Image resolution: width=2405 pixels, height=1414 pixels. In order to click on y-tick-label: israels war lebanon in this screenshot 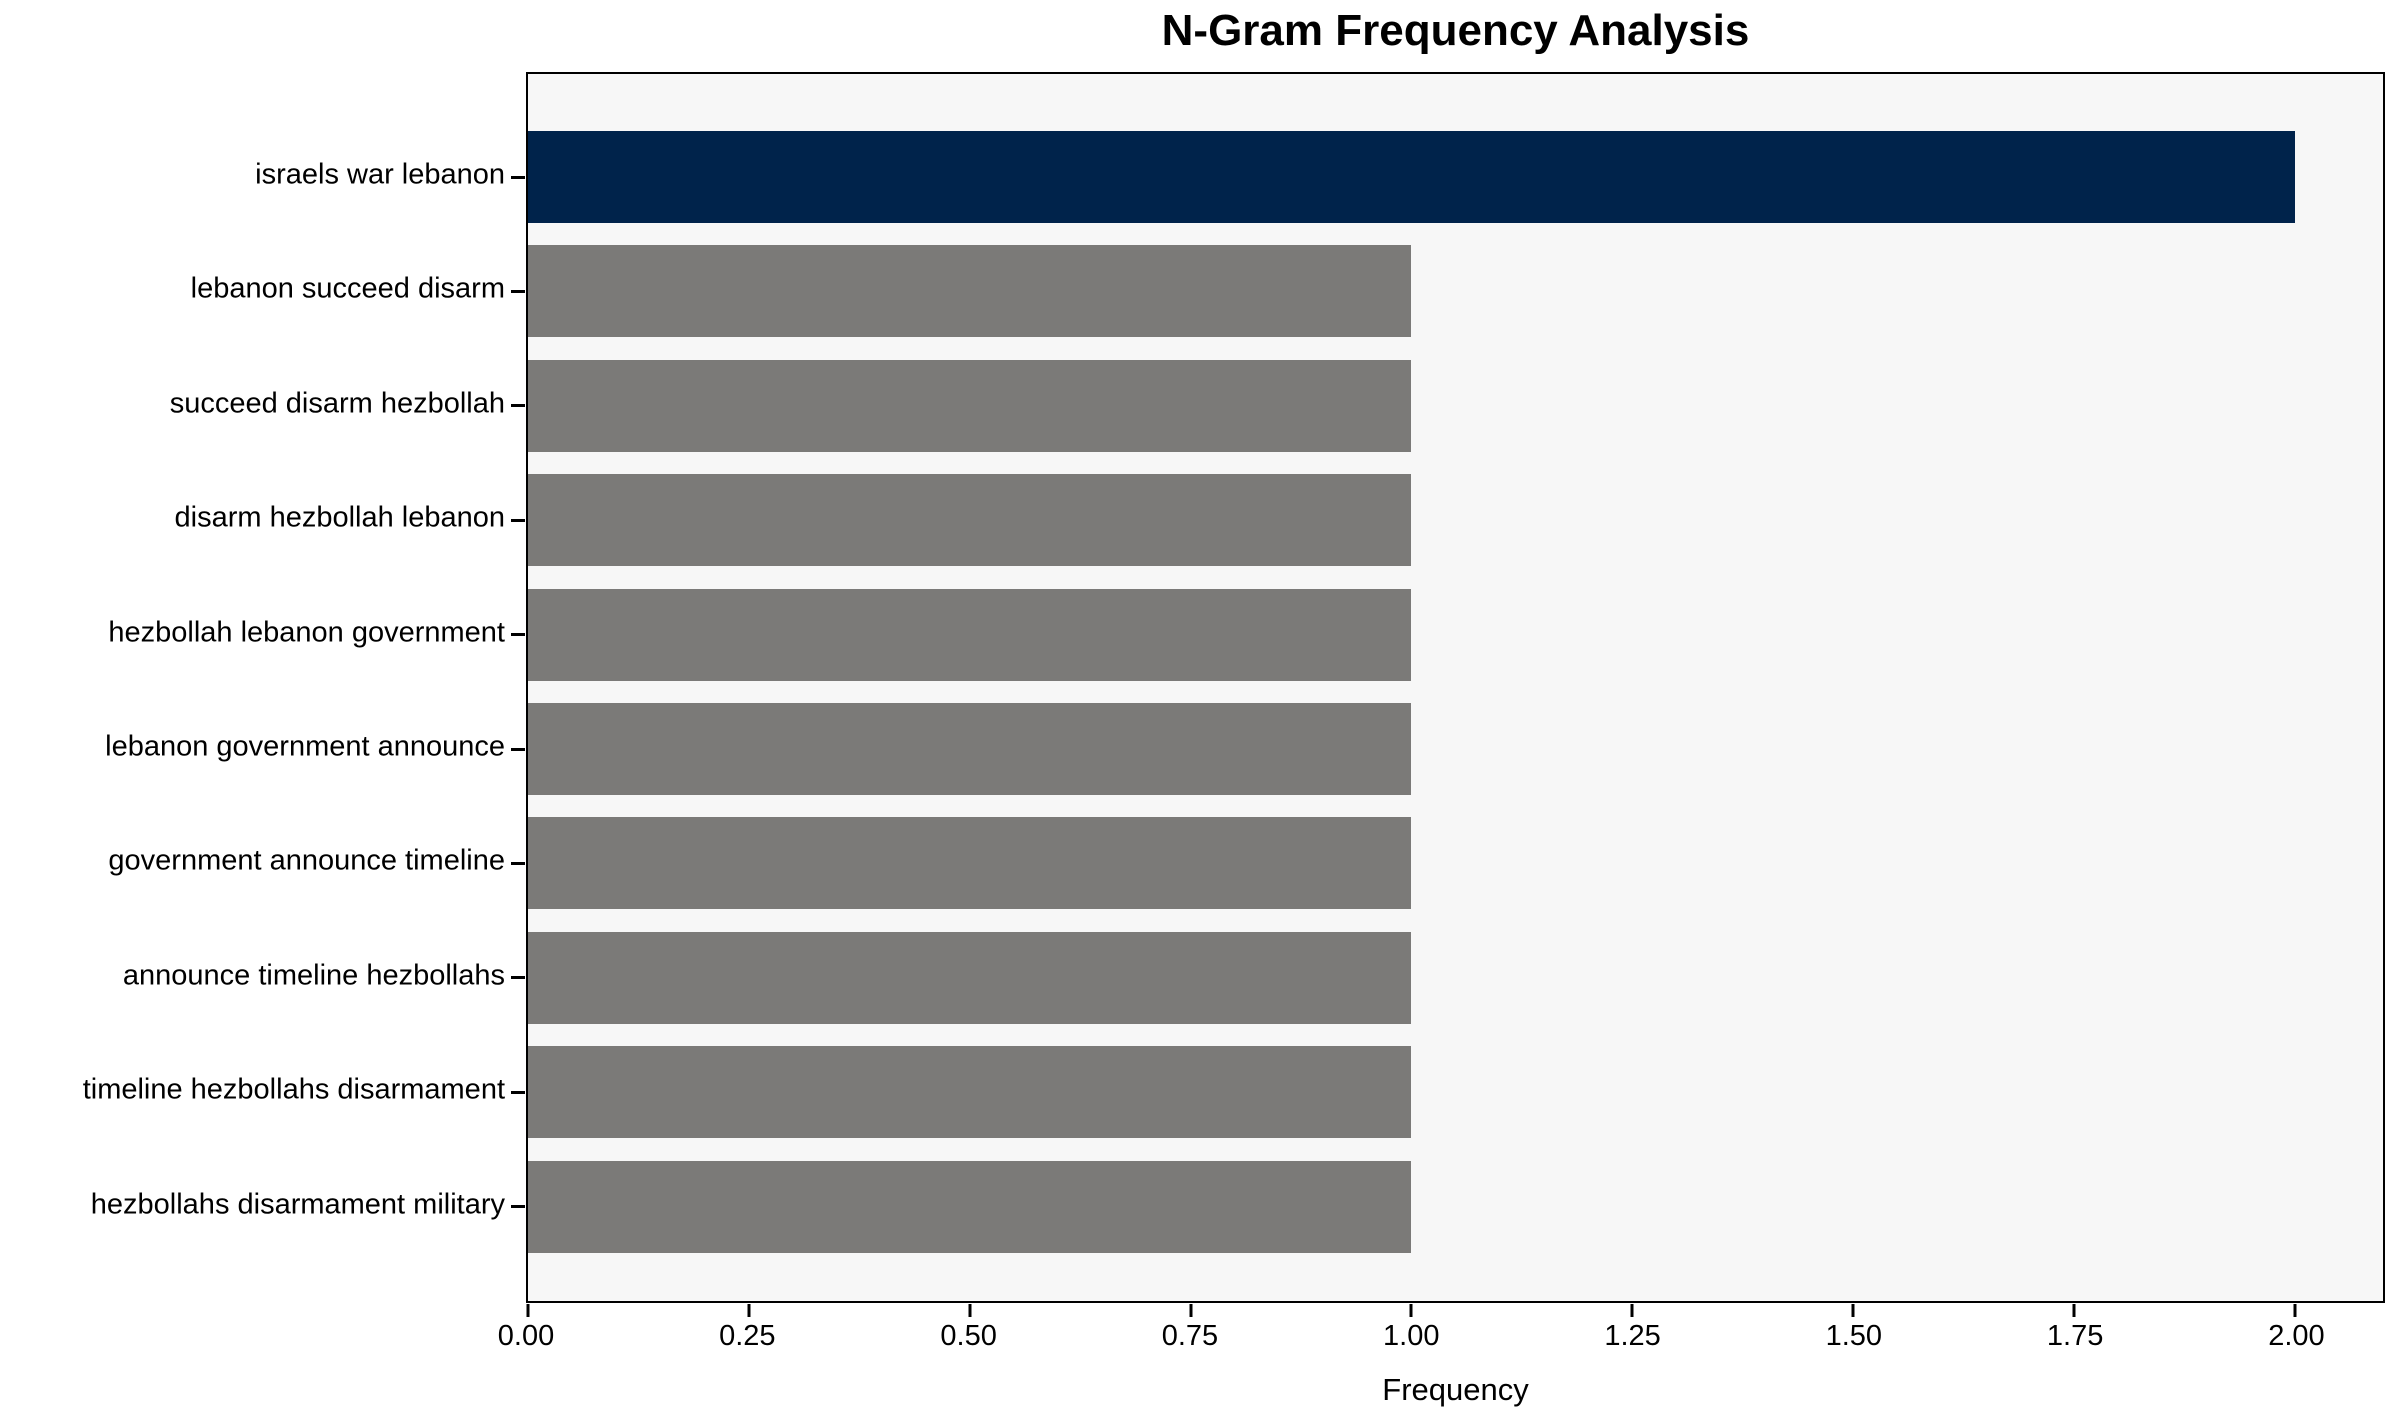, I will do `click(380, 174)`.